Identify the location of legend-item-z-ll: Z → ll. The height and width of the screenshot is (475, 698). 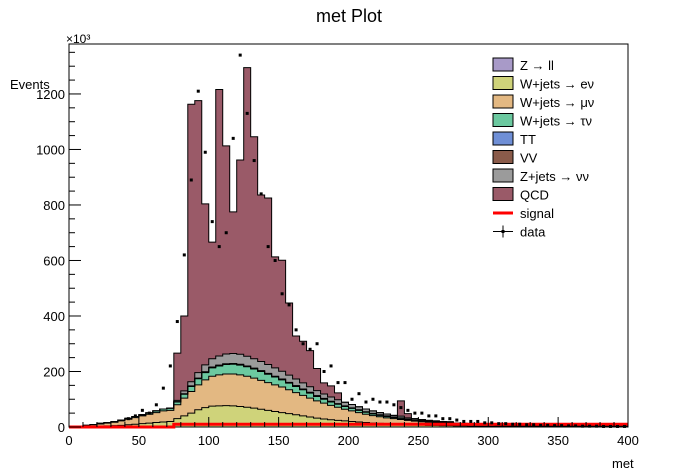
(523, 65).